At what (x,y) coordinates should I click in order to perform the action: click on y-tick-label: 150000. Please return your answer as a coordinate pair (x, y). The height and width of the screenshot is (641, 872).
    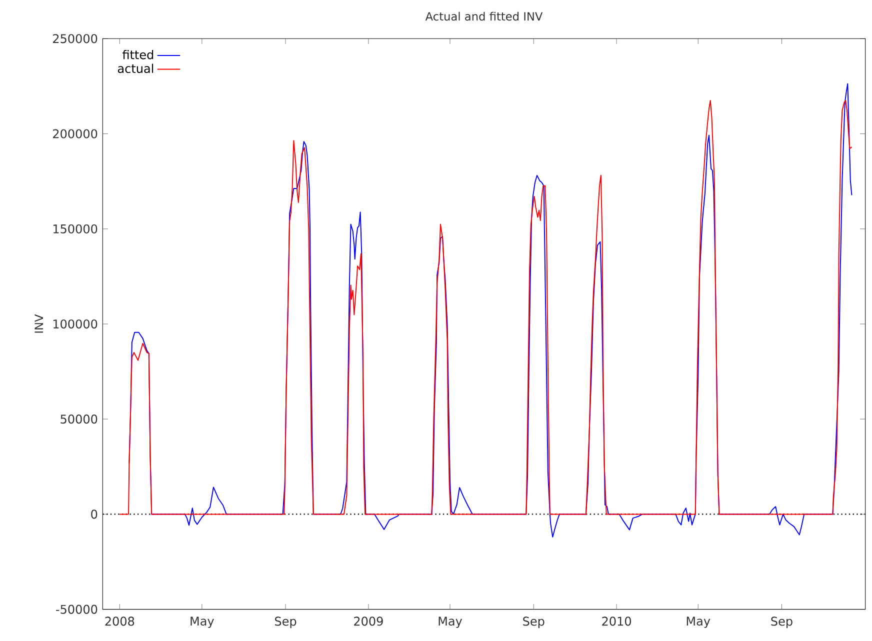
    Looking at the image, I should click on (75, 229).